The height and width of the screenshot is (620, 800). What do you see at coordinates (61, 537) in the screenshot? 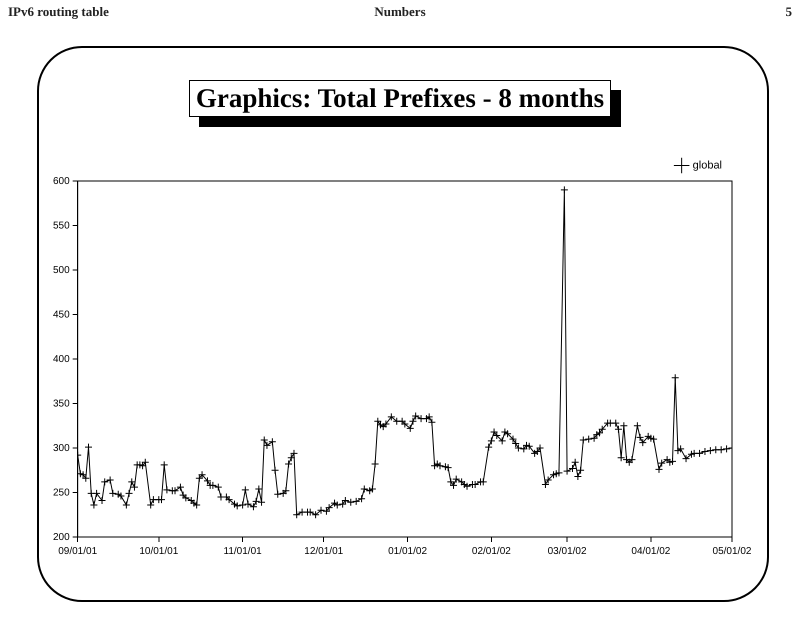
I see `y-tick-label: 200` at bounding box center [61, 537].